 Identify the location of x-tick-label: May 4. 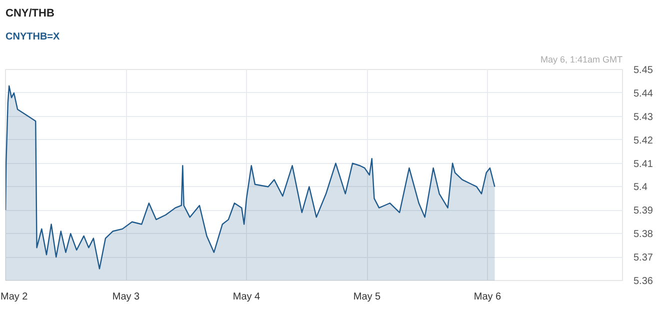
(246, 297).